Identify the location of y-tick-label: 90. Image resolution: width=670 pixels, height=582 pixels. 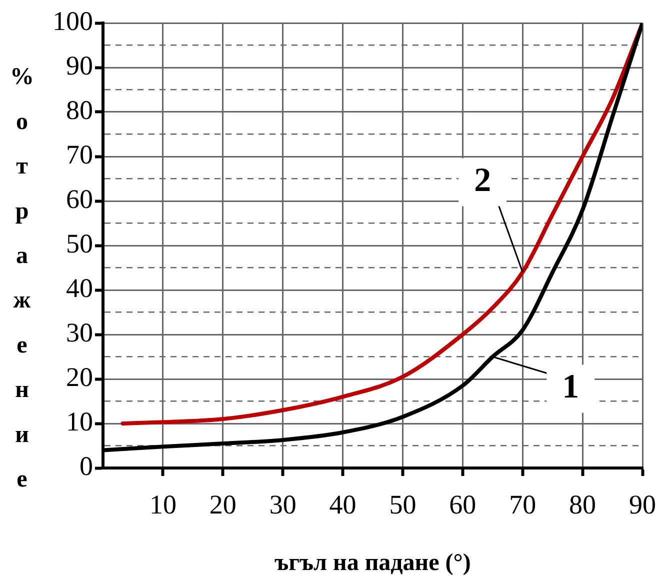
(79, 65).